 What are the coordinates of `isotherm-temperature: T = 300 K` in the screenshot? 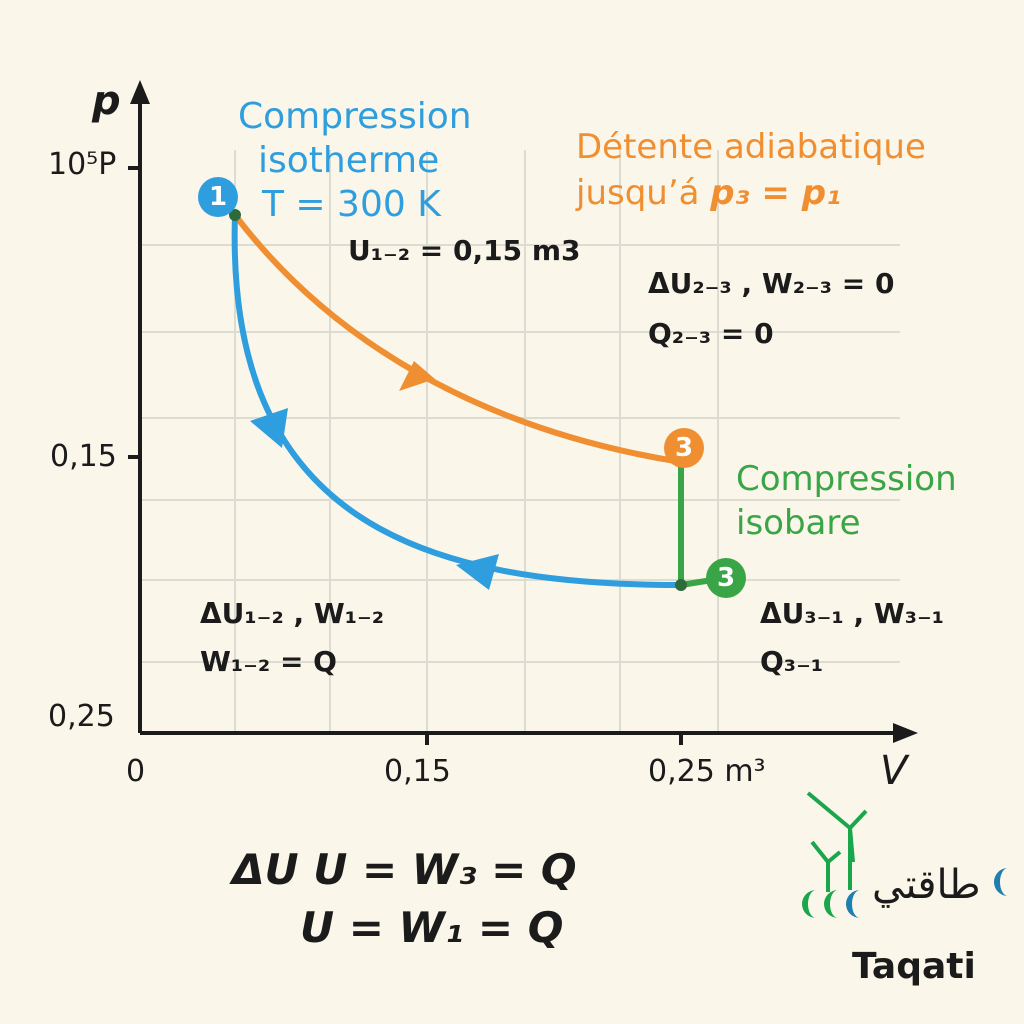 It's located at (351, 204).